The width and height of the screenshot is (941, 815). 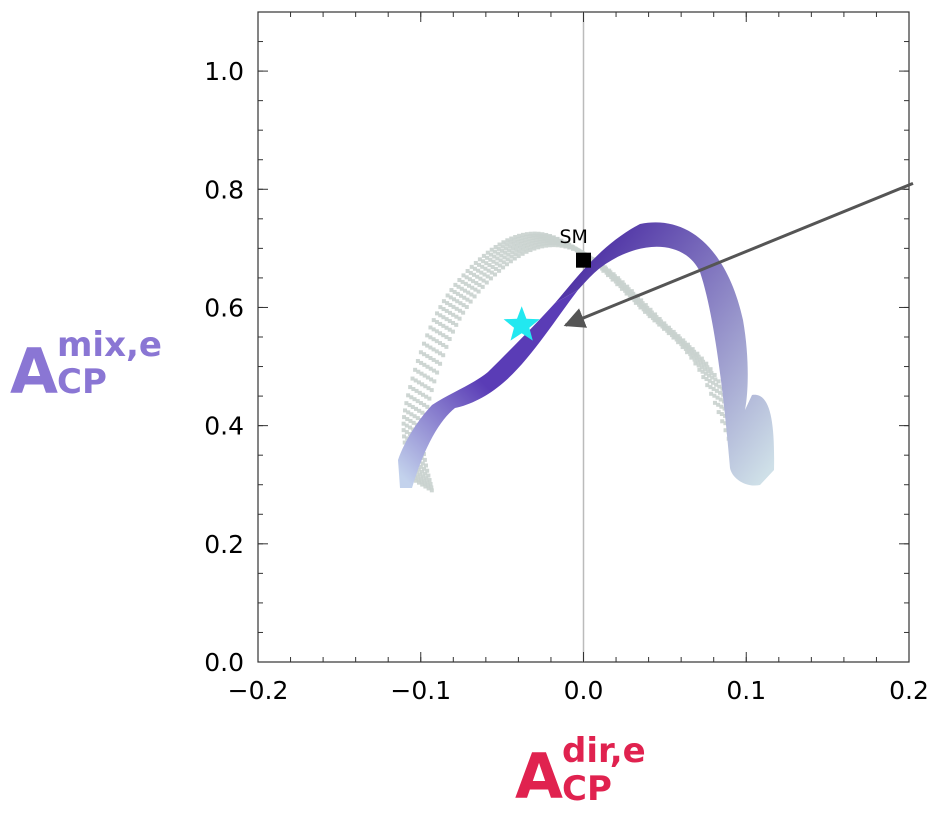 What do you see at coordinates (224, 367) in the screenshot?
I see `y-tick-labels: 0.0 0.2 0.4 0.6 0.8 1.0` at bounding box center [224, 367].